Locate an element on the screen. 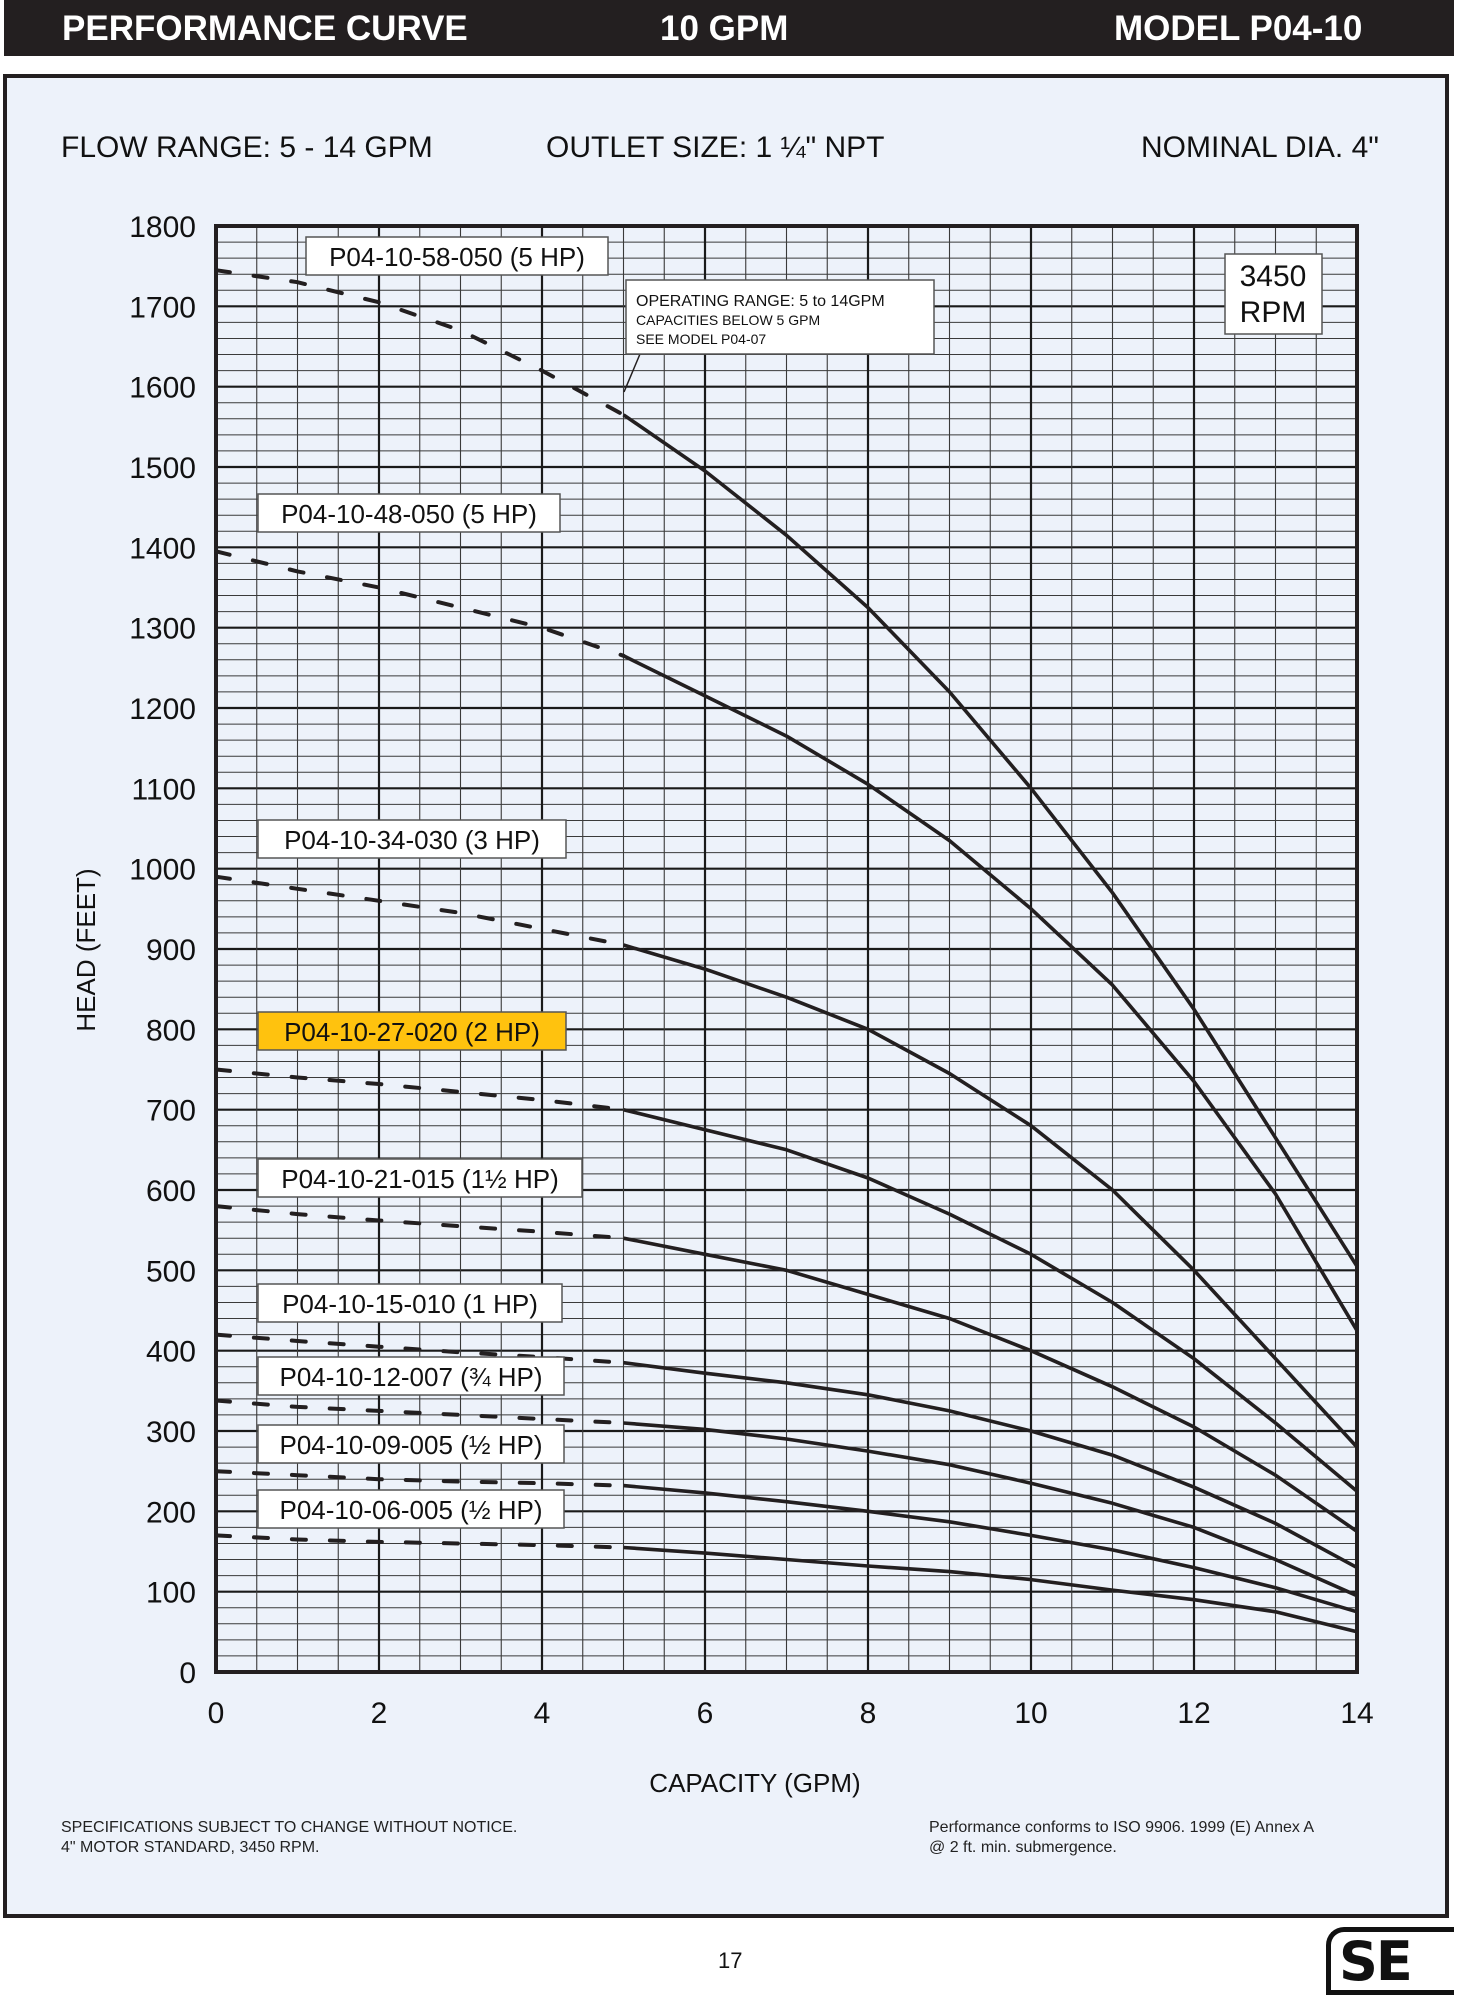  series-label: P04-10-21-015 (1½ HP) is located at coordinates (419, 1179).